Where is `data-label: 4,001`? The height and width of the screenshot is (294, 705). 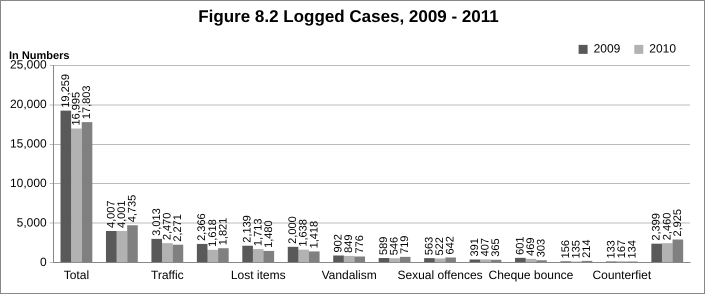 data-label: 4,001 is located at coordinates (122, 214).